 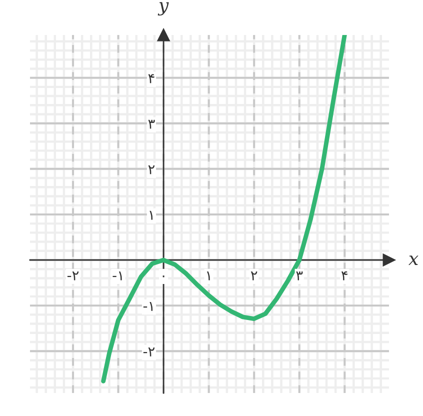 I want to click on x-tick-label: -۱, so click(x=117, y=275).